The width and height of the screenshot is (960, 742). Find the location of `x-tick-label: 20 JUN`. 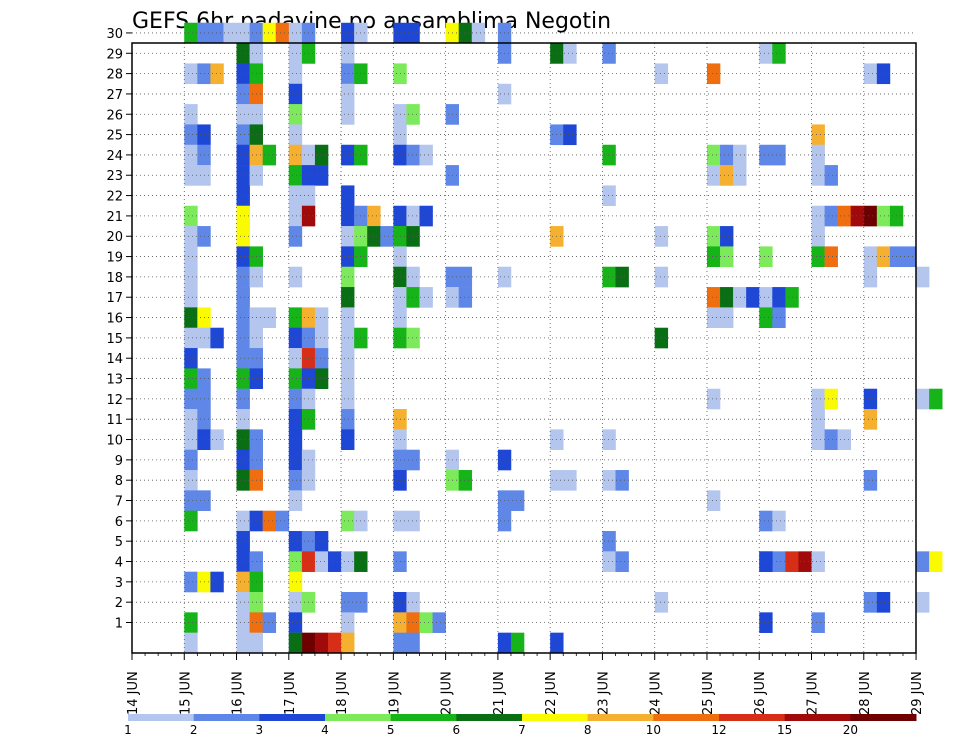

x-tick-label: 20 JUN is located at coordinates (447, 693).